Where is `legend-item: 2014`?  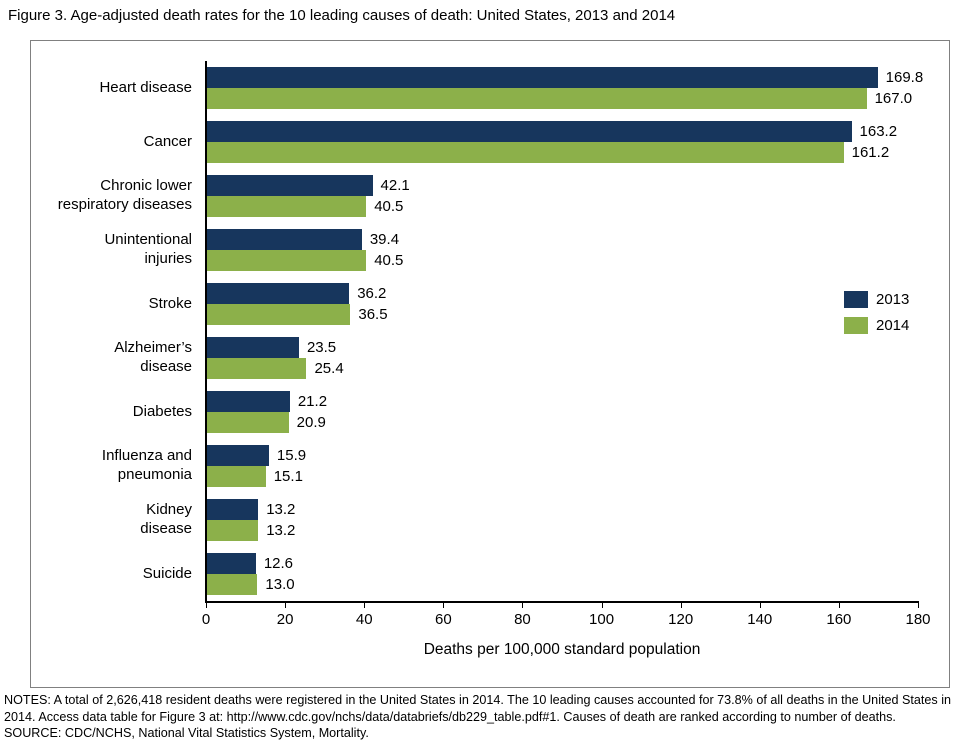 legend-item: 2014 is located at coordinates (876, 325).